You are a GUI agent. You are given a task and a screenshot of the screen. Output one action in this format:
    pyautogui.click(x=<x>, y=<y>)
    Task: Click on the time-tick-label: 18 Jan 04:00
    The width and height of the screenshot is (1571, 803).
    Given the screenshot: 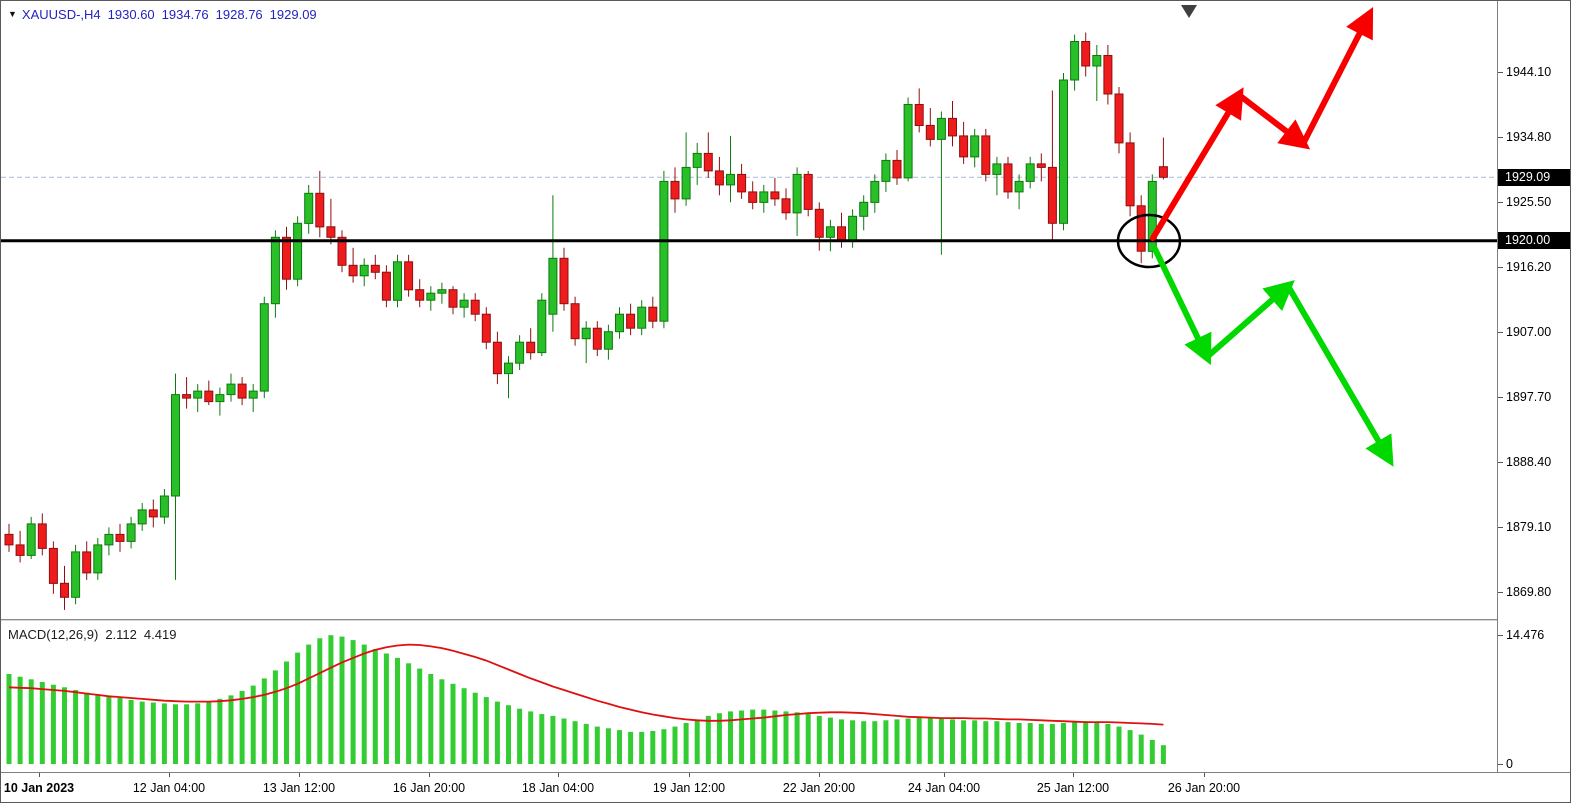 What is the action you would take?
    pyautogui.click(x=558, y=788)
    